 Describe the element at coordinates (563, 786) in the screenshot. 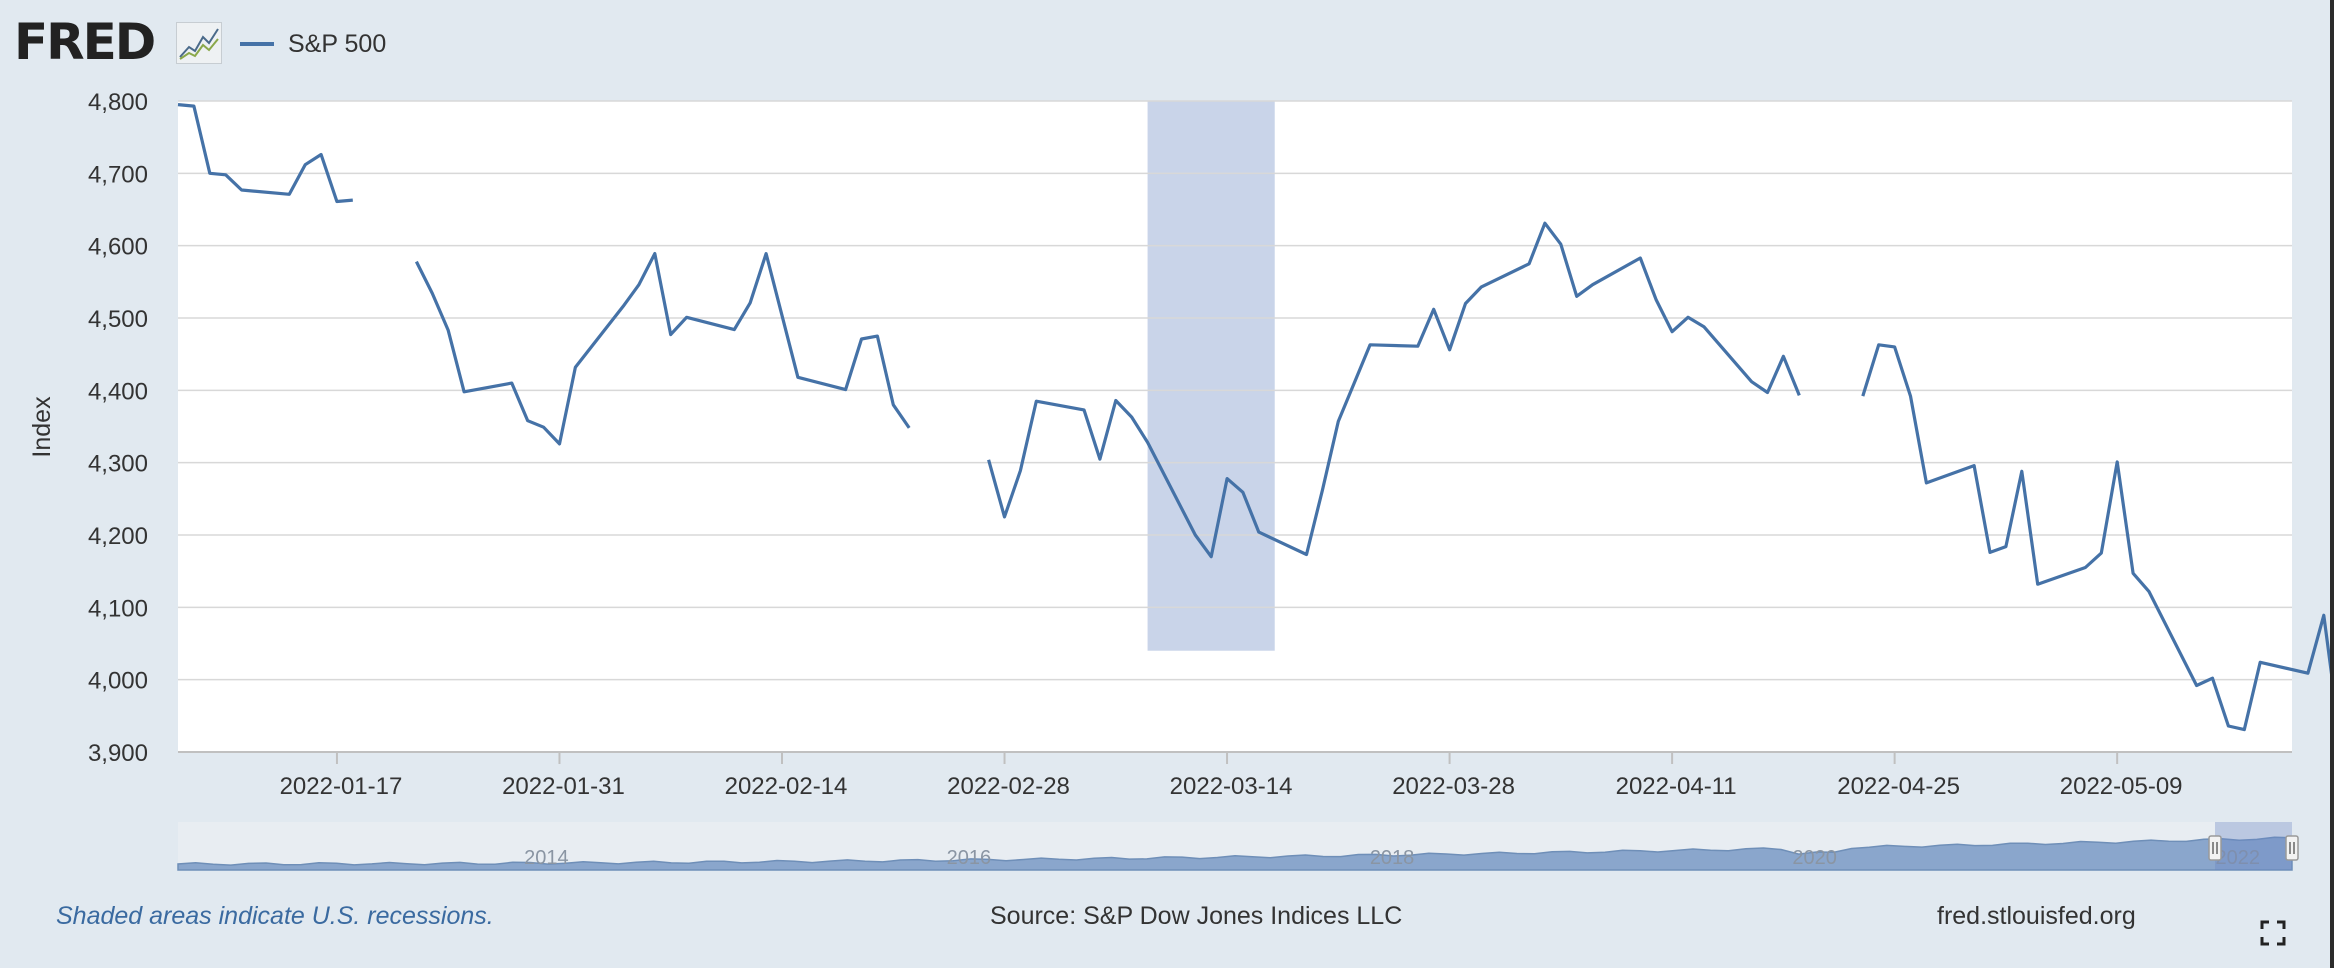

I see `x-tick-label: 2022-01-31` at that location.